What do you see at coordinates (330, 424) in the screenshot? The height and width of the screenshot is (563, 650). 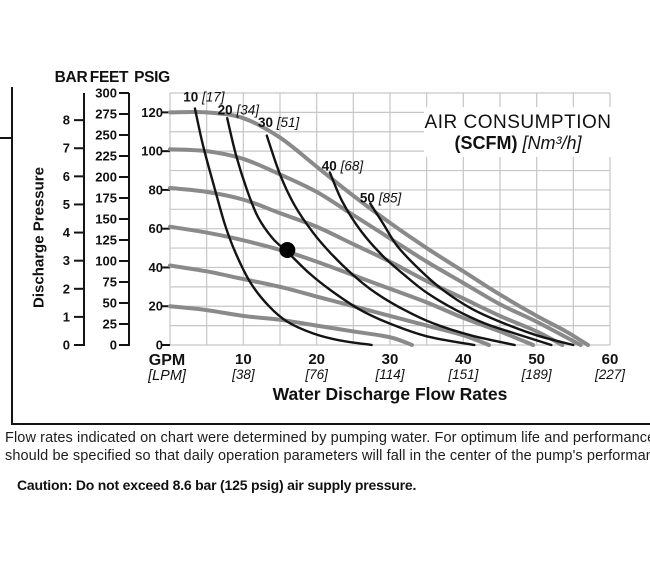 I see `frame-bottom-border` at bounding box center [330, 424].